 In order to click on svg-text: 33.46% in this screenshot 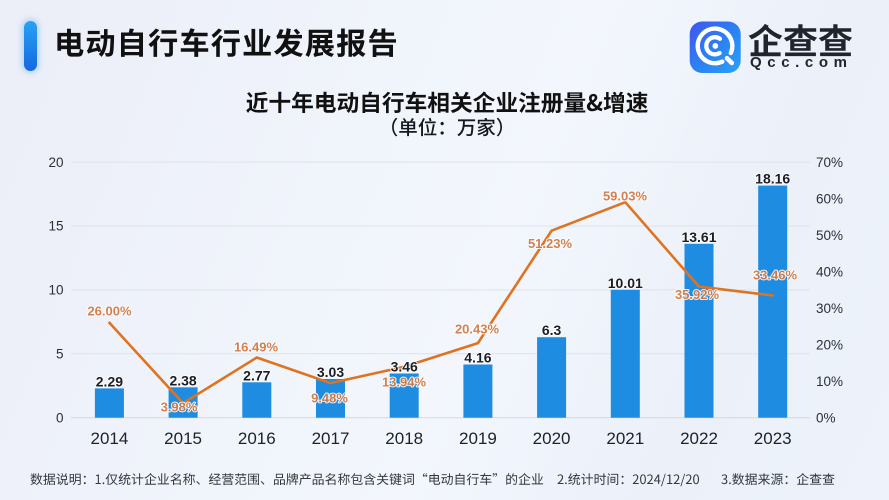, I will do `click(775, 275)`.